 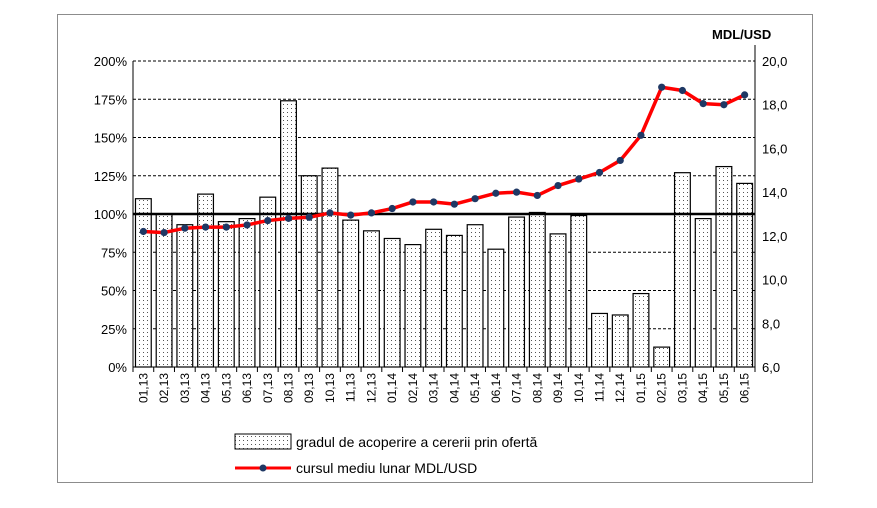 I want to click on left-axis-tick-label: 0%, so click(x=117, y=367).